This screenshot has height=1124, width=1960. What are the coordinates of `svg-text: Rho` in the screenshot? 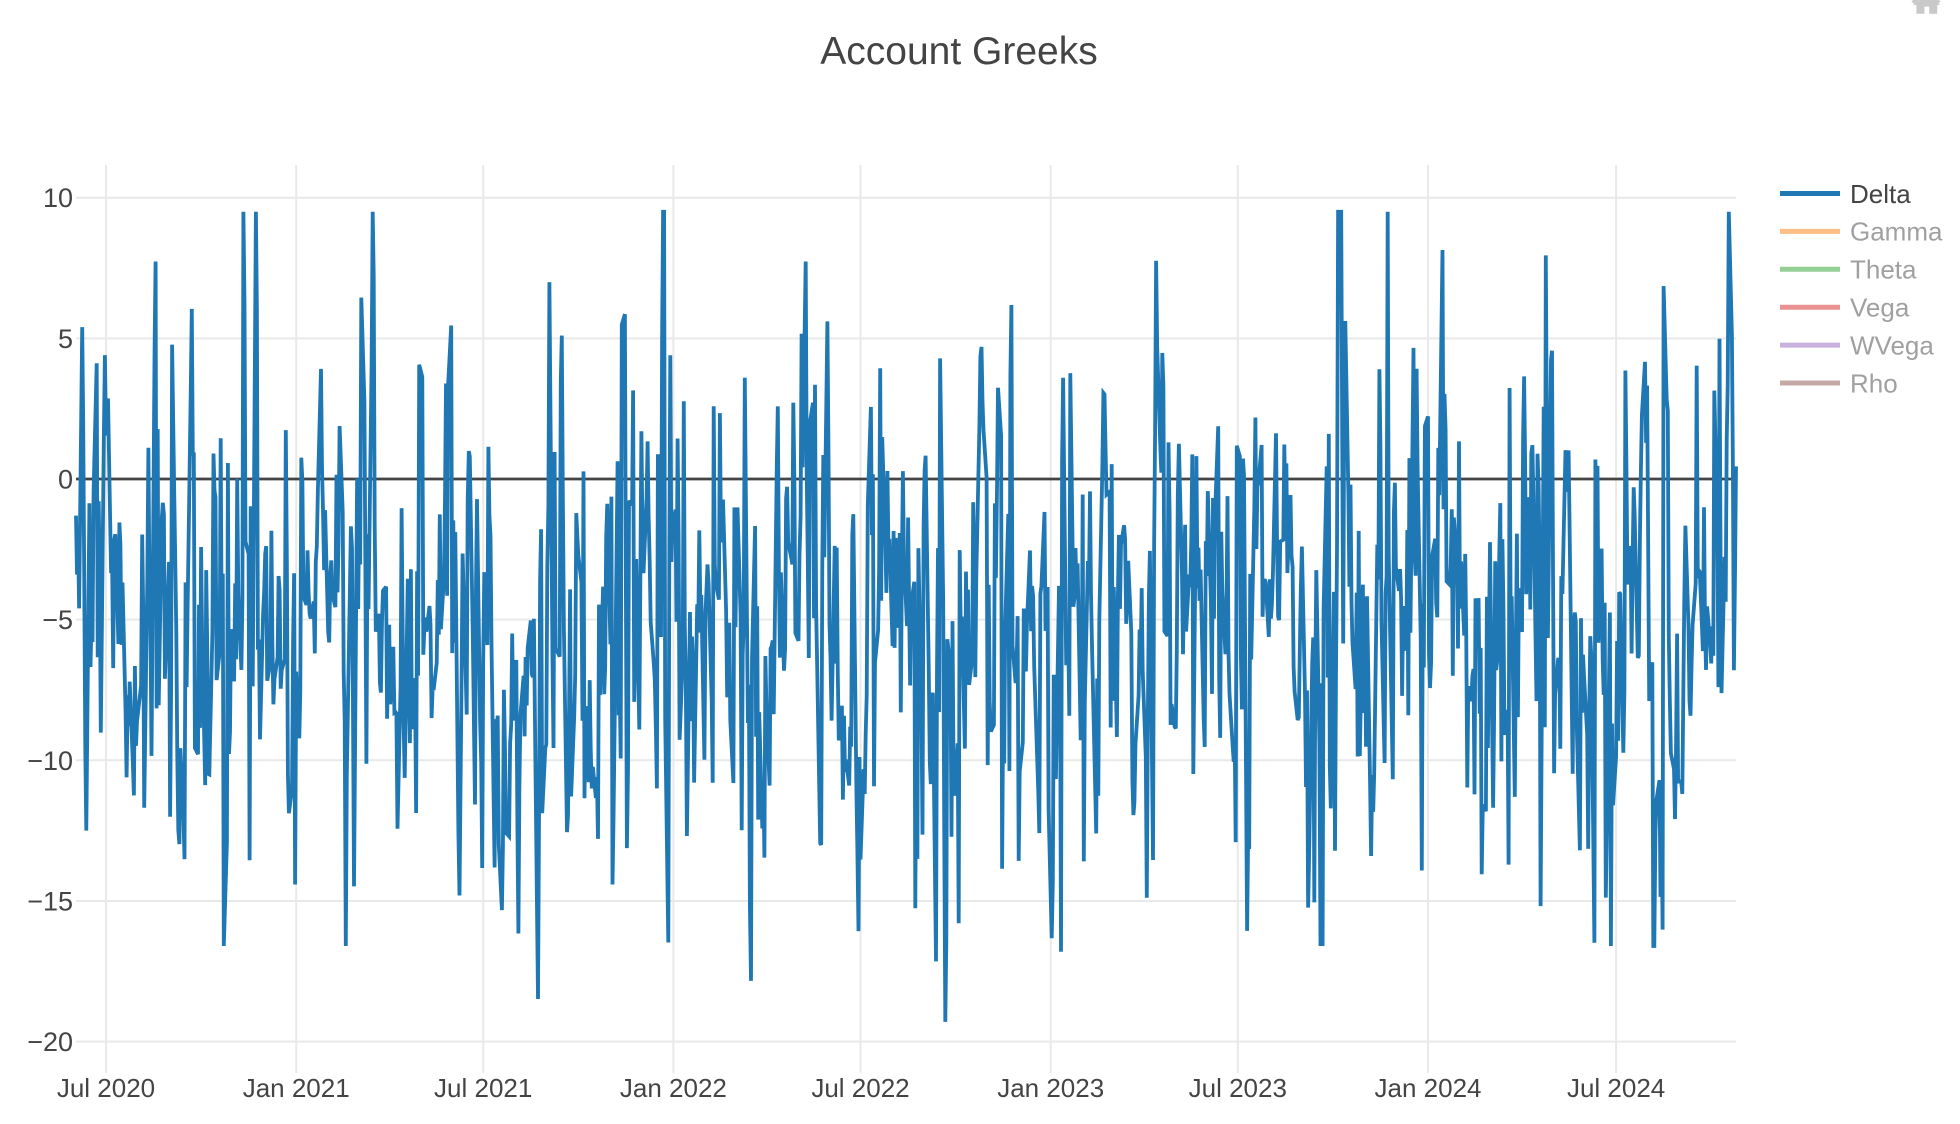 It's located at (1874, 383).